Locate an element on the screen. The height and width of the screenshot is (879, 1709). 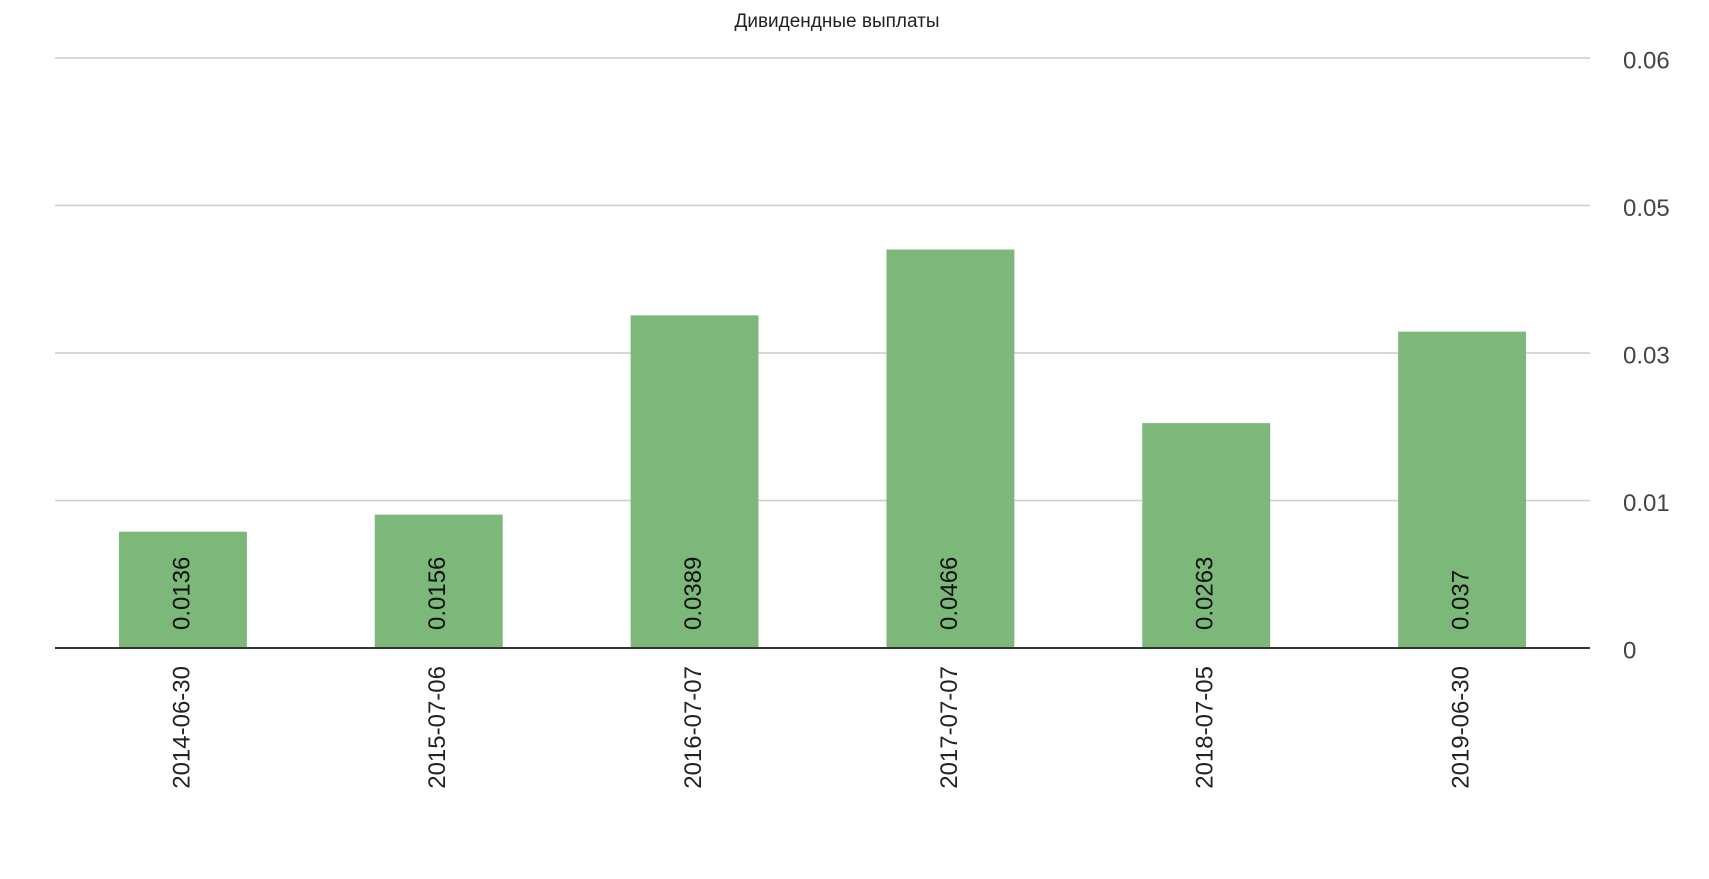
data-label: 0.0156 is located at coordinates (437, 593).